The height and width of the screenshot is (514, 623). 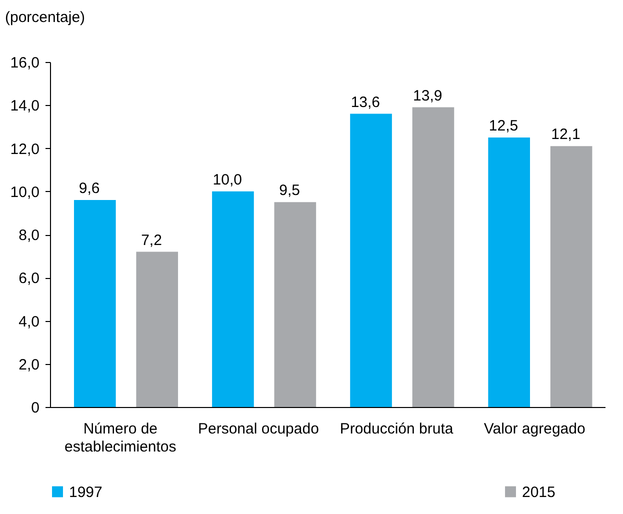 I want to click on x-tick-label: Valor agregado, so click(x=535, y=429).